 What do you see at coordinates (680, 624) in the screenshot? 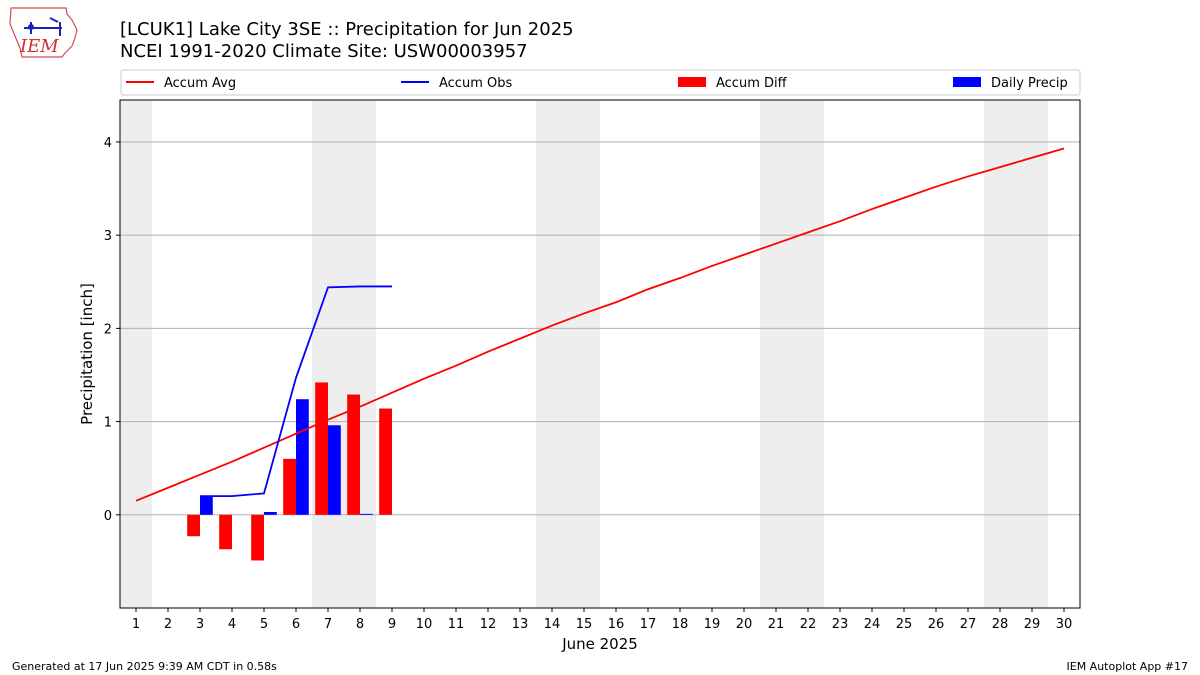
I see `x-tick-label: 18` at bounding box center [680, 624].